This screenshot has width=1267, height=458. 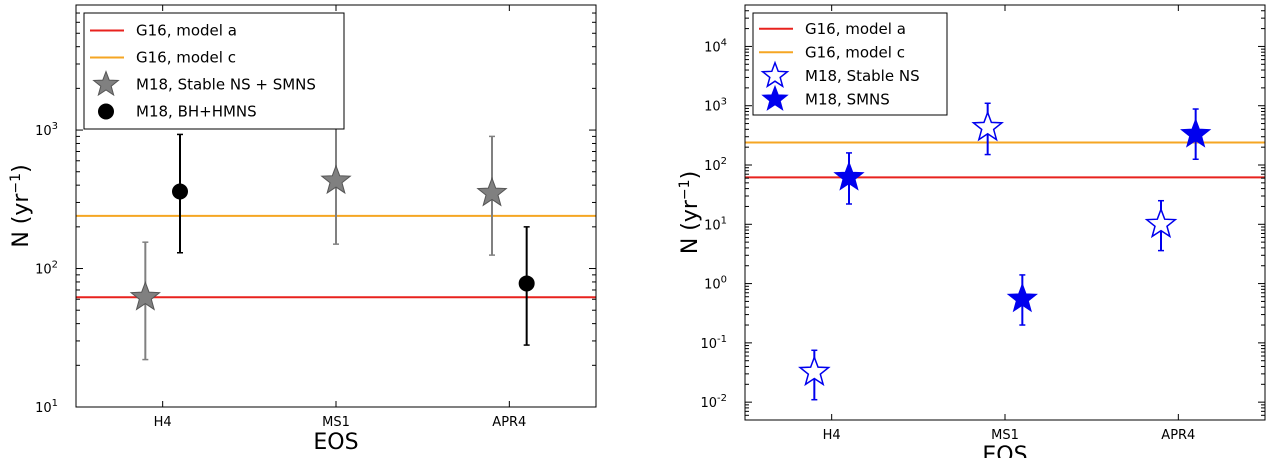 What do you see at coordinates (713, 343) in the screenshot?
I see `y-tick-label: 10⁻¹` at bounding box center [713, 343].